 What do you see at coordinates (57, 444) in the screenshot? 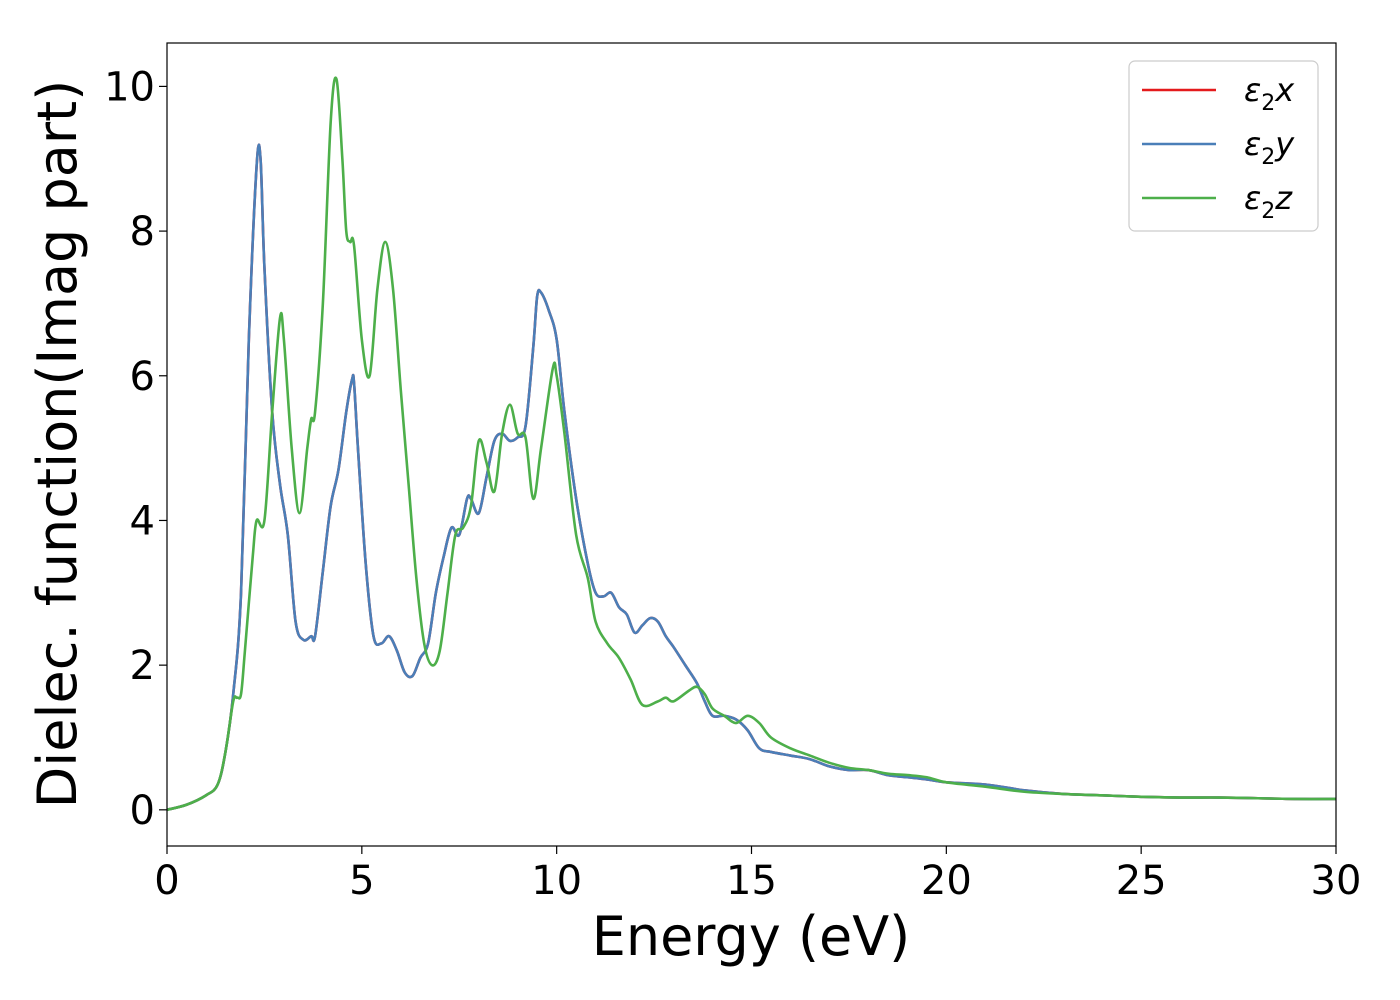
I see `y-axis-title: Dielec. function(Imag part)` at bounding box center [57, 444].